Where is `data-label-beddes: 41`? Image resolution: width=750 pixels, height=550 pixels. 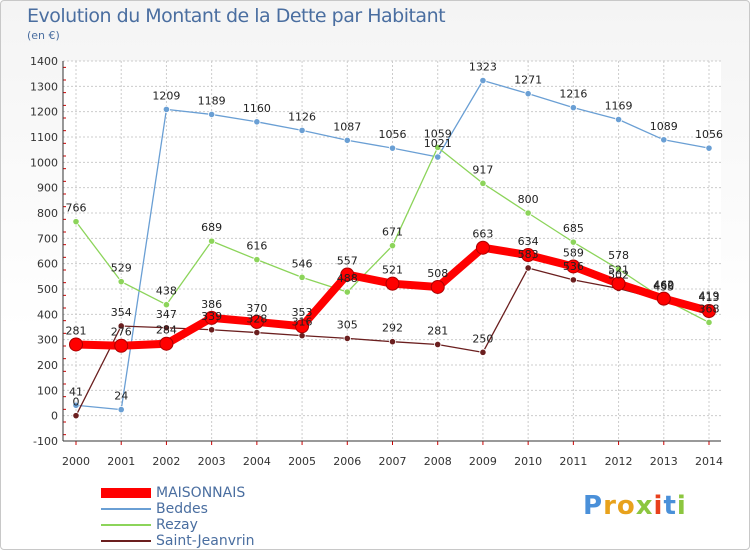
data-label-beddes: 41 is located at coordinates (76, 391).